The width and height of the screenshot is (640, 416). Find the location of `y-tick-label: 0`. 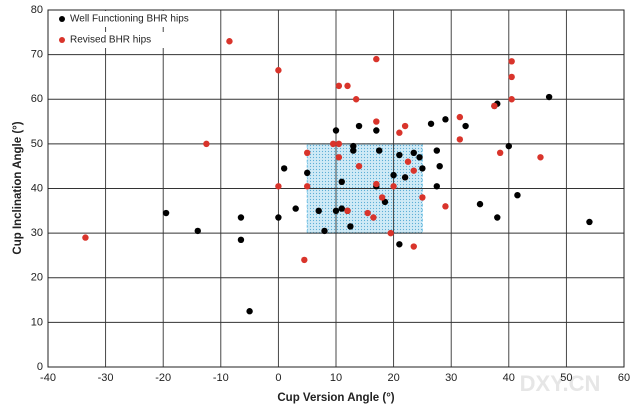

y-tick-label: 0 is located at coordinates (40, 367).